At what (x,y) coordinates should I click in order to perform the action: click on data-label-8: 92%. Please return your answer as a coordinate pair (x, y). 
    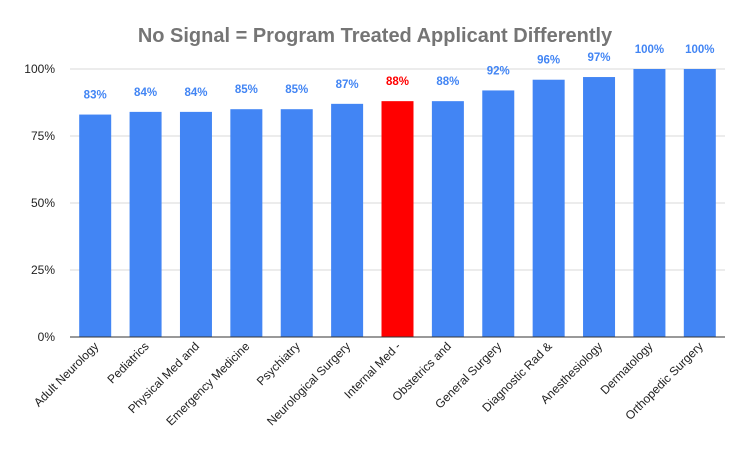
    Looking at the image, I should click on (498, 71).